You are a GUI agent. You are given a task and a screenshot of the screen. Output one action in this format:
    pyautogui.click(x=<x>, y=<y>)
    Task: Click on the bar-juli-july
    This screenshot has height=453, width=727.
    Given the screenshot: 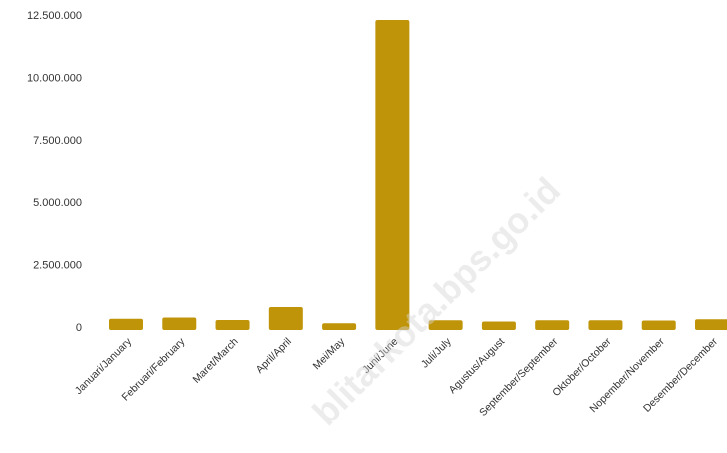 What is the action you would take?
    pyautogui.click(x=445, y=325)
    